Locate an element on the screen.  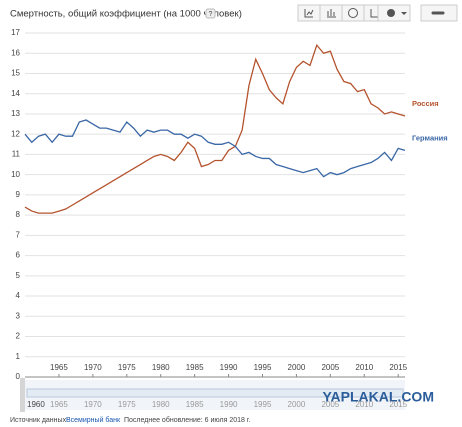
y-tick-label: 0 is located at coordinates (18, 376).